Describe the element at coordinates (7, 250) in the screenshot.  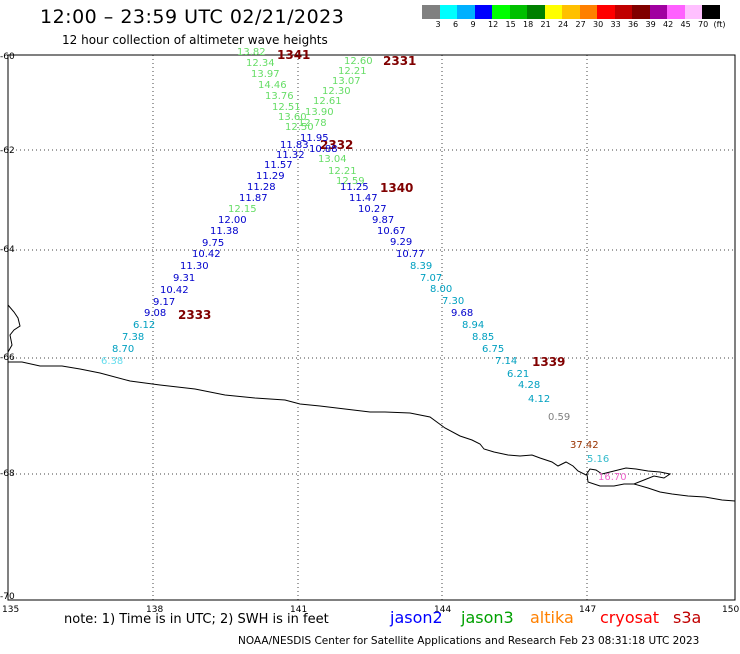
I see `lat-label: -64` at that location.